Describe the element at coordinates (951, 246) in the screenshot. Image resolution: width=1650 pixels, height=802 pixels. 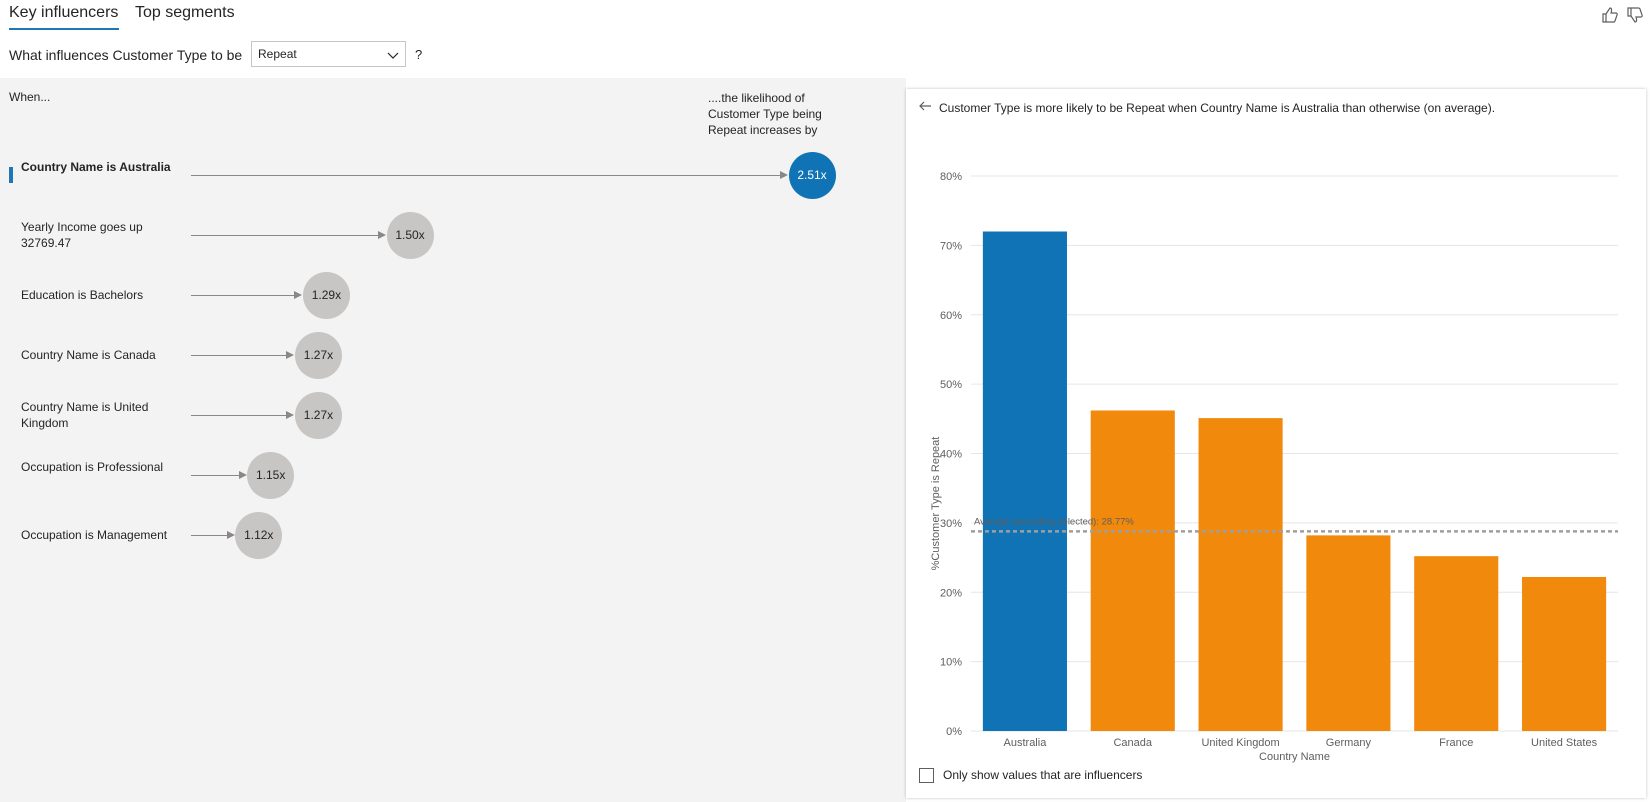
I see `y-tick-label: 70%` at that location.